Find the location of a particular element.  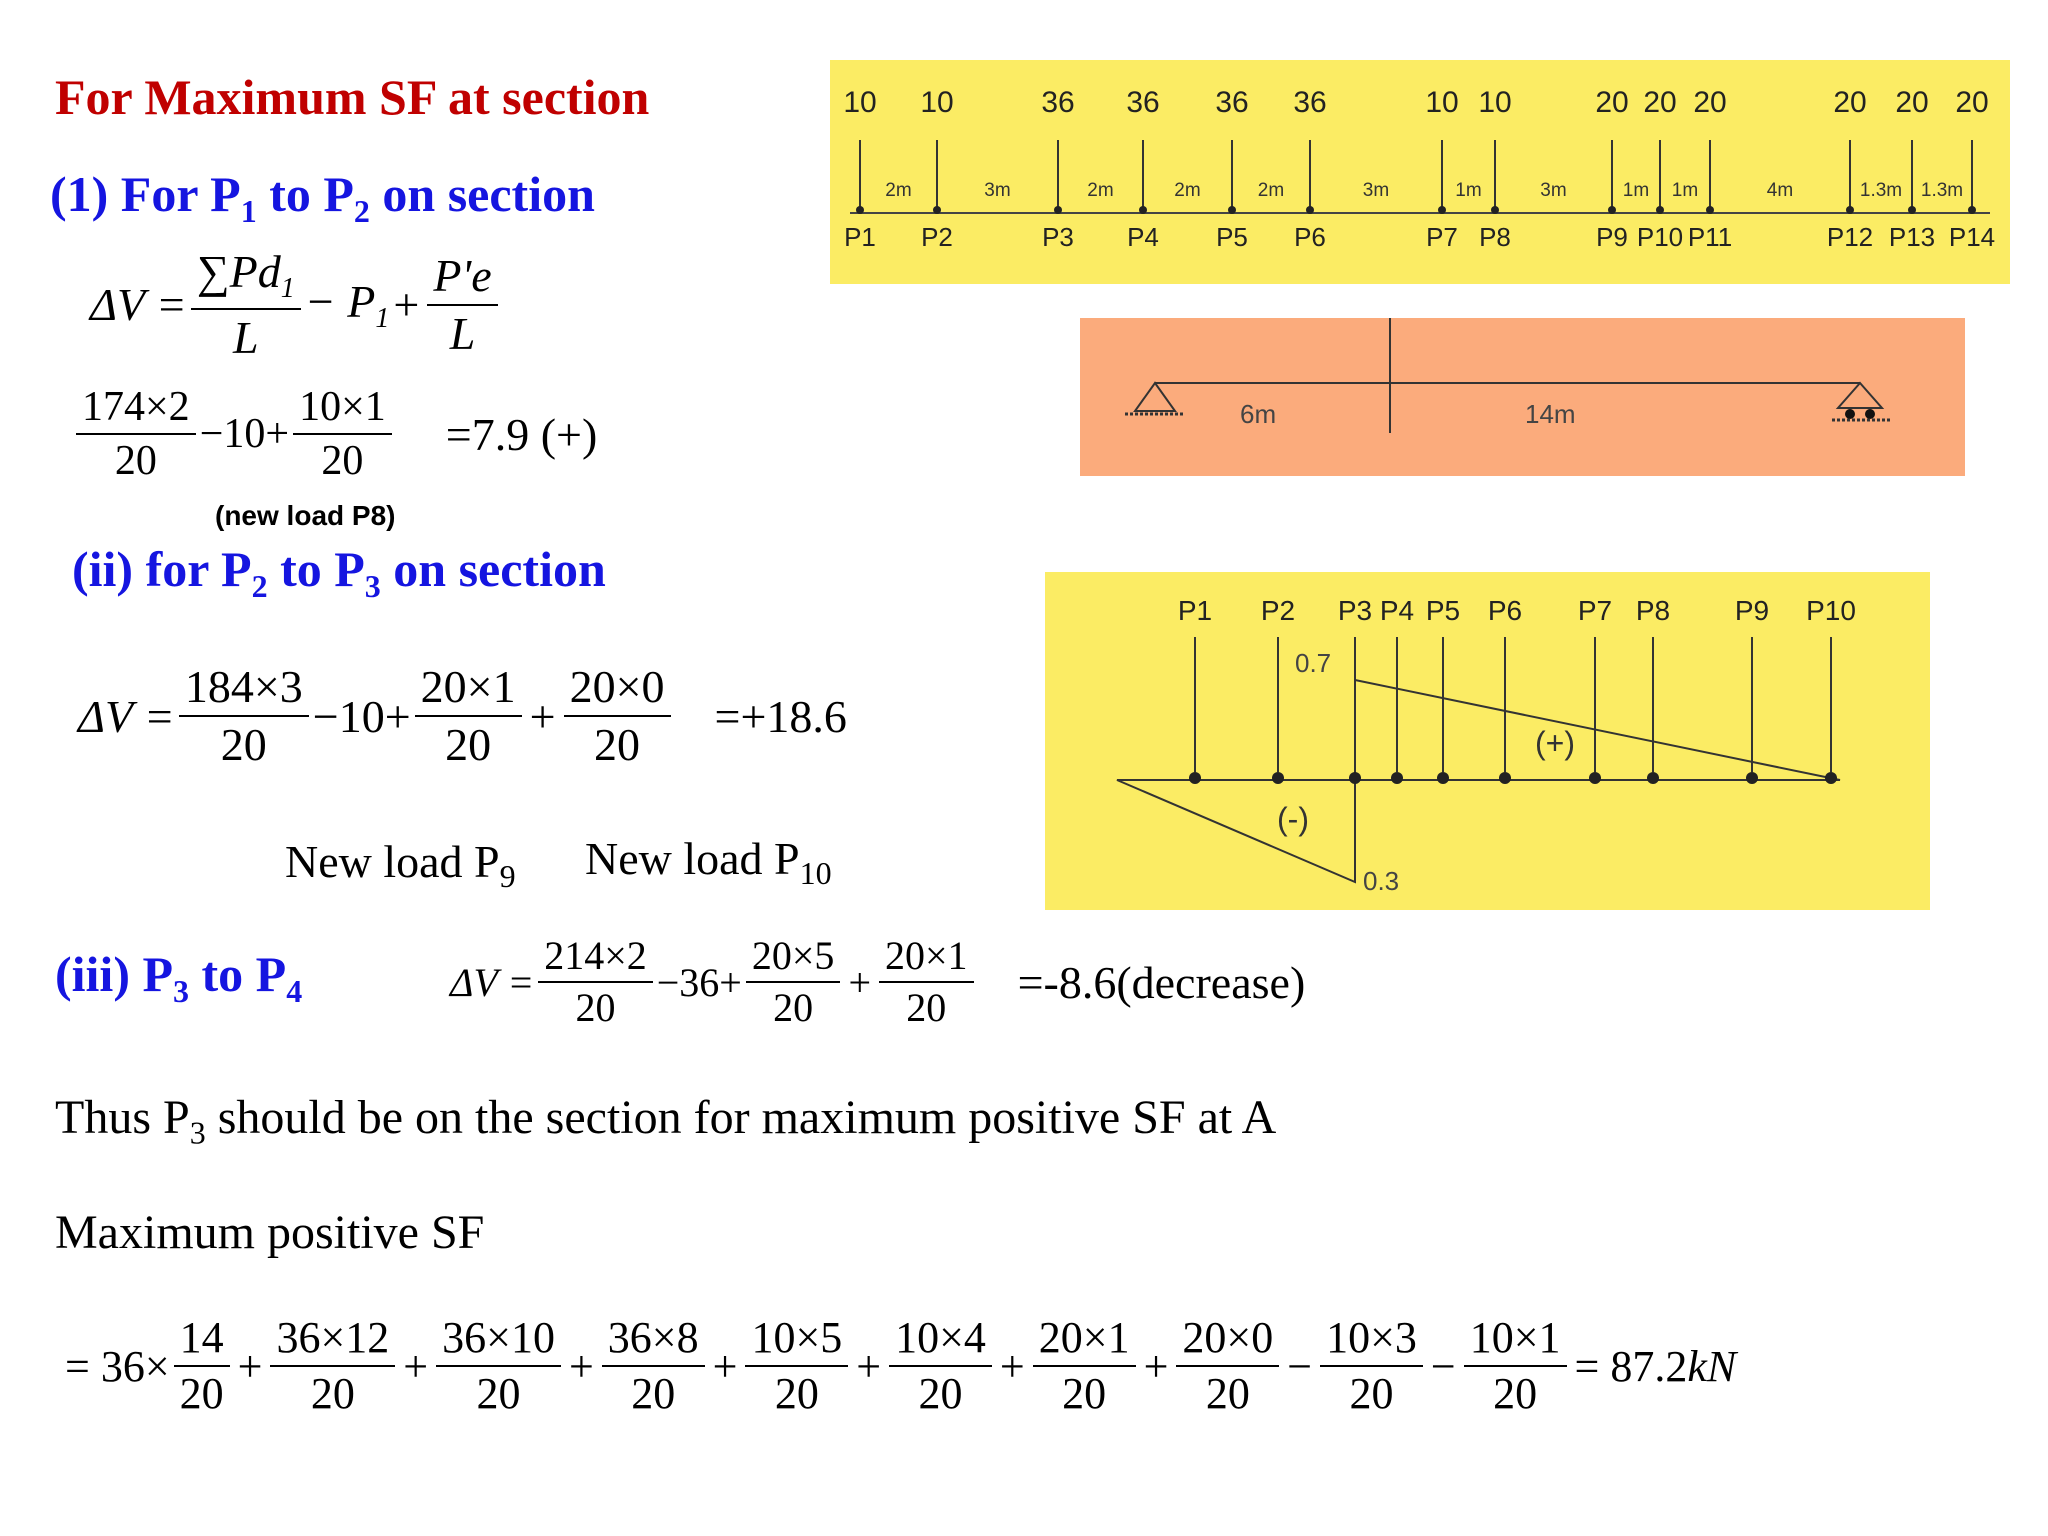

beam-diagram: 6m 14m is located at coordinates (1507, 375).